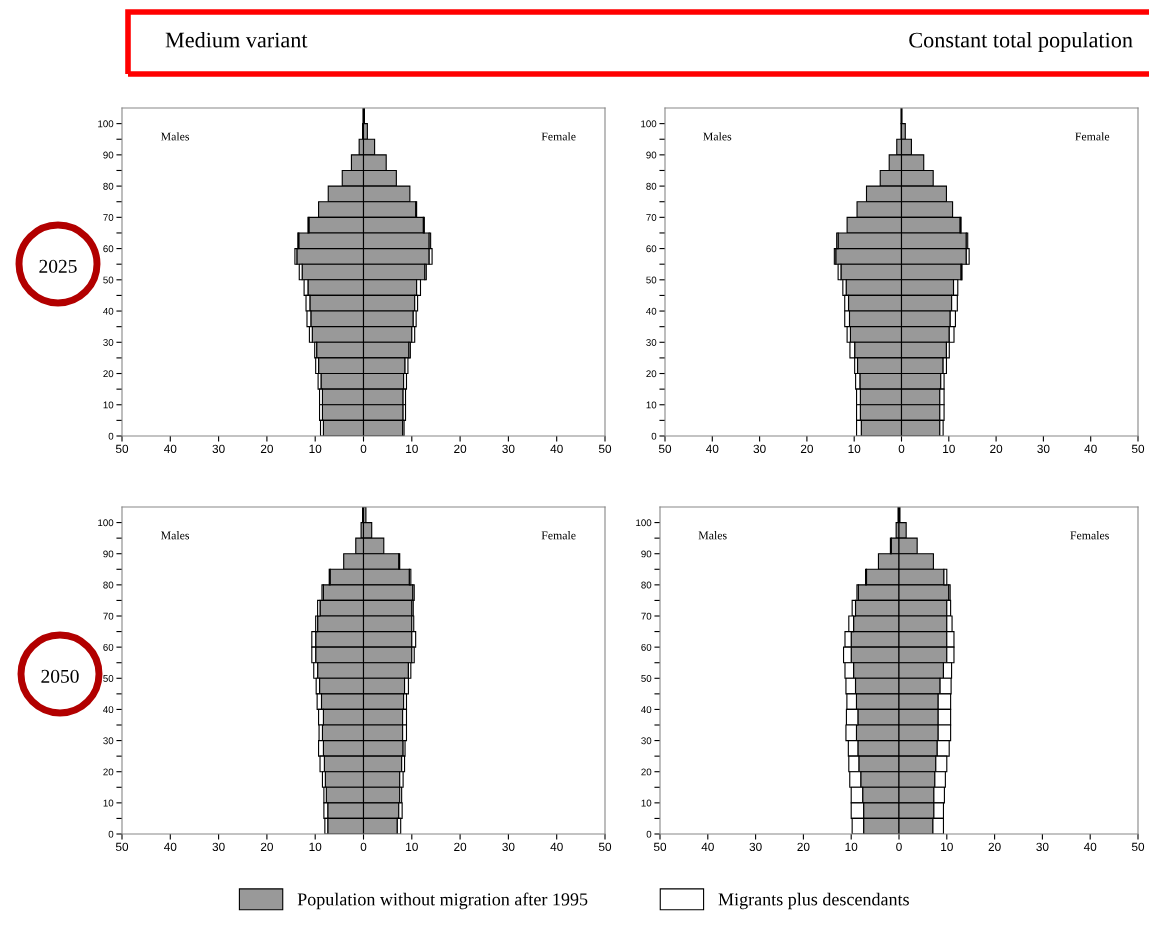 This screenshot has width=1149, height=926. I want to click on annotation: Females, so click(1089, 535).